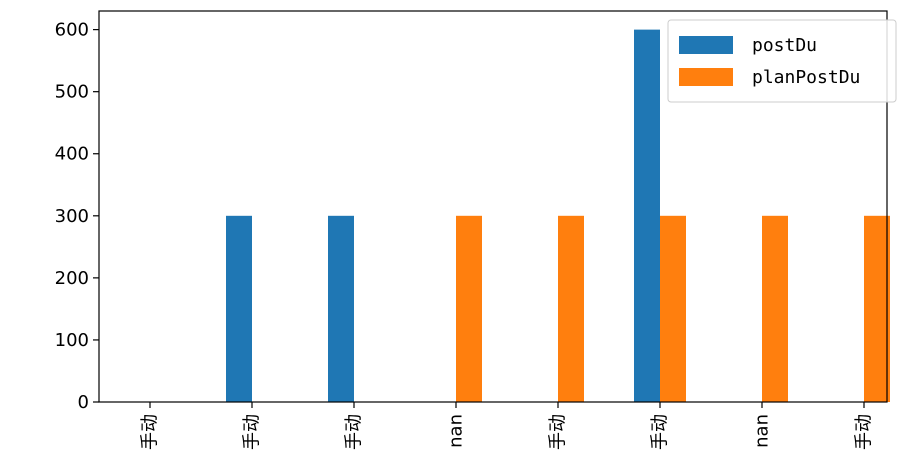 This screenshot has width=902, height=476. Describe the element at coordinates (72, 92) in the screenshot. I see `y-tick-label: 500` at that location.